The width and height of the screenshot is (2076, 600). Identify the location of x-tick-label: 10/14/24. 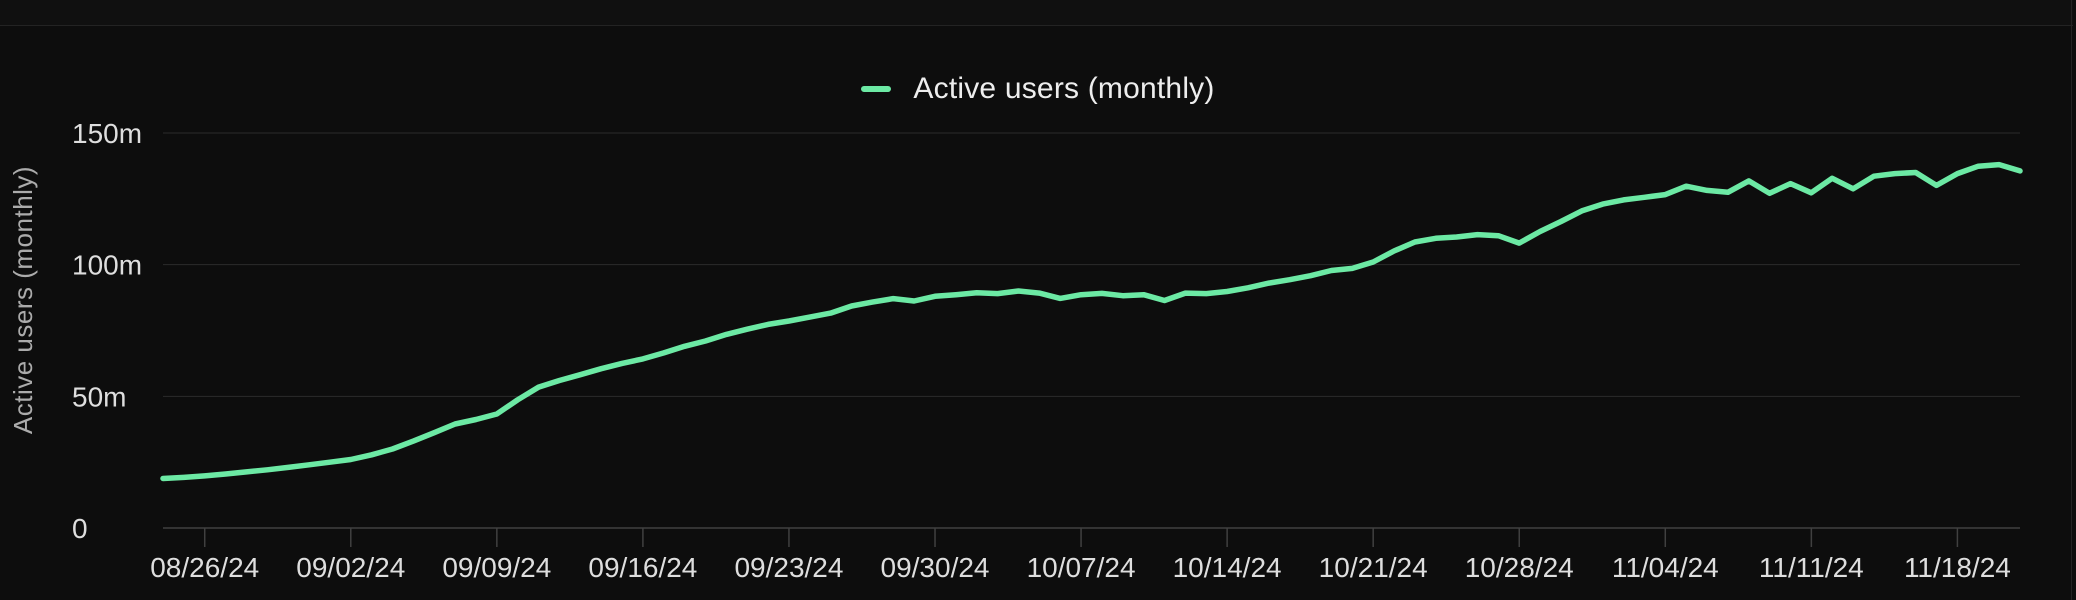
(1227, 567).